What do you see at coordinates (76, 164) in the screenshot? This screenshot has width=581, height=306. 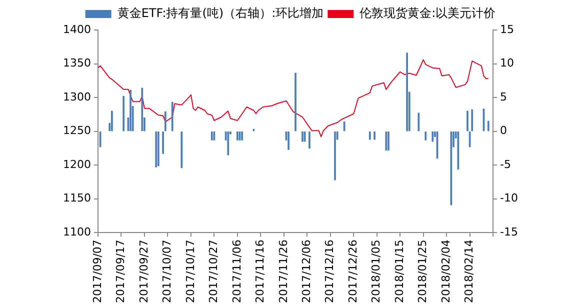 I see `y-tick-label: 1200` at bounding box center [76, 164].